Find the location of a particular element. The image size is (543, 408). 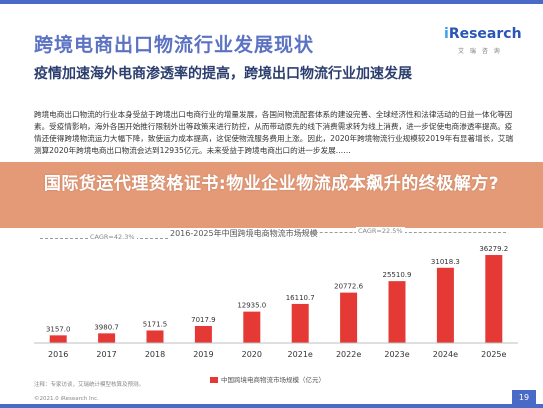

x-tick-2021e: 2021e is located at coordinates (300, 354).